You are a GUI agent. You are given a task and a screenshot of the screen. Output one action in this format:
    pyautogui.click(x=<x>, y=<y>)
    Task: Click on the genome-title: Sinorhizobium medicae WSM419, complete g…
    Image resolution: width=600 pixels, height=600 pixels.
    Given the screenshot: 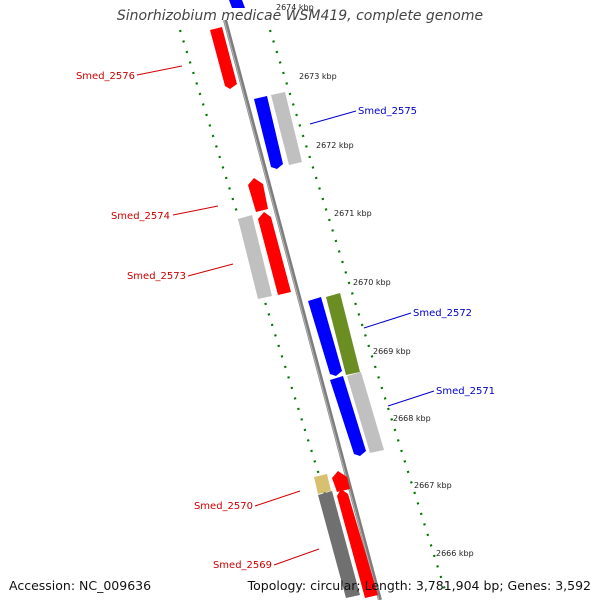 What is the action you would take?
    pyautogui.click(x=300, y=16)
    